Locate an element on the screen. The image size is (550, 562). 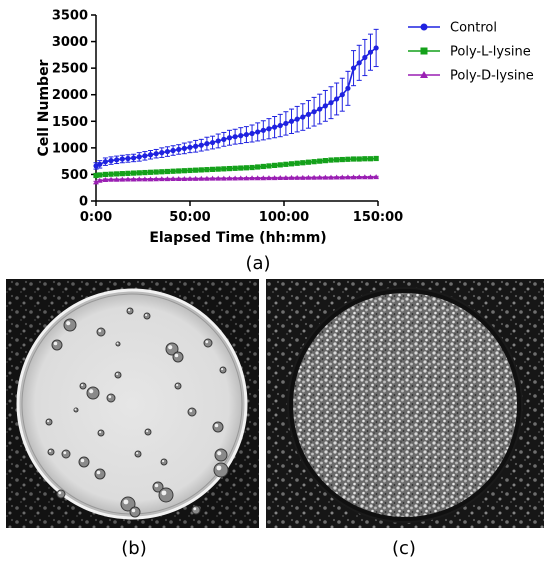
y-tick-label: 500 is located at coordinates (74, 175).